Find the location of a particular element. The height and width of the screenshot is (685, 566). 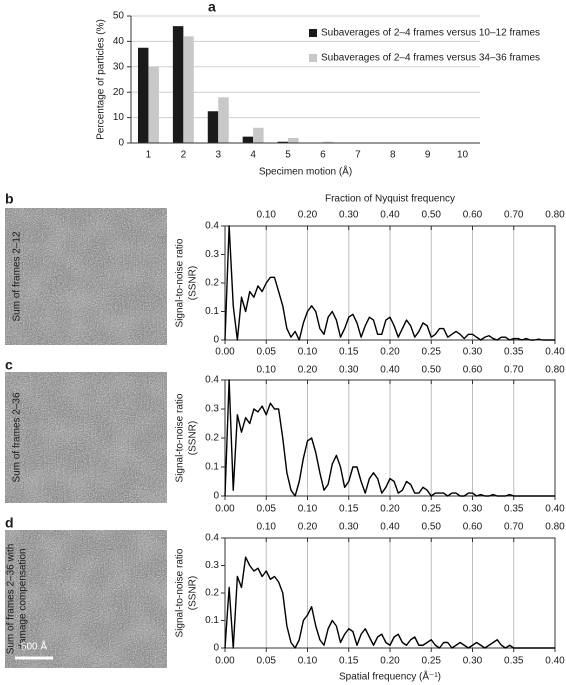

x-tick-label: 10 is located at coordinates (463, 155).